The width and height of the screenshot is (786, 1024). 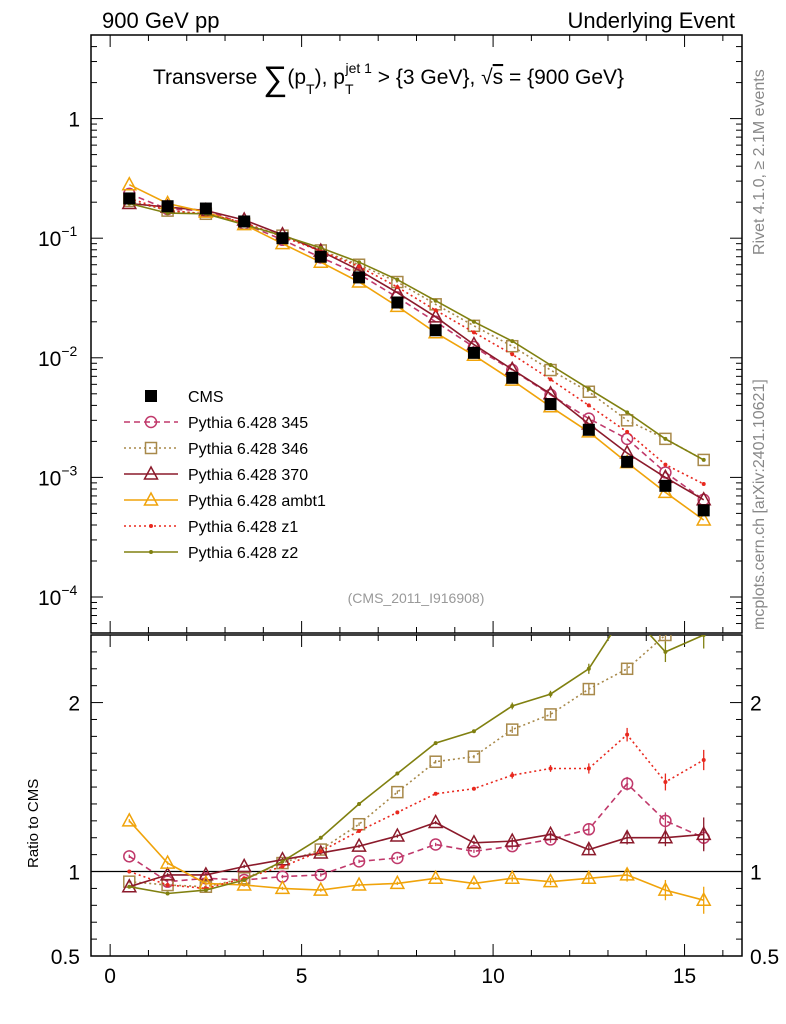 What do you see at coordinates (684, 976) in the screenshot?
I see `x-tick-label: 15` at bounding box center [684, 976].